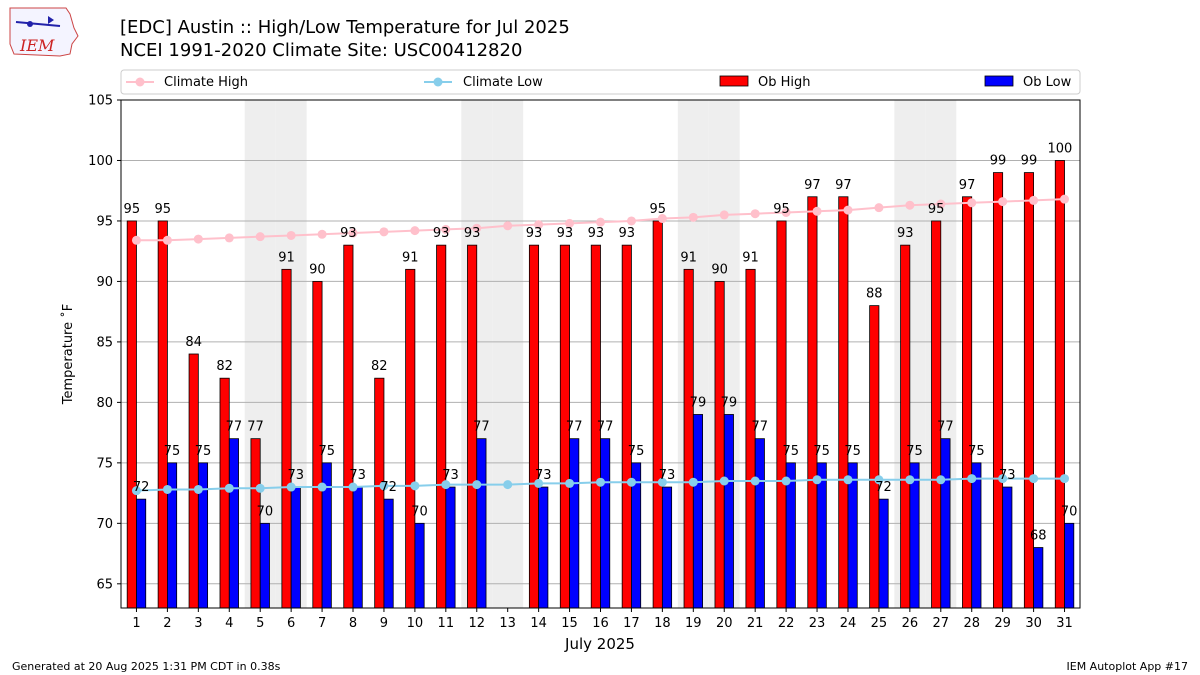  What do you see at coordinates (100, 161) in the screenshot?
I see `y-tick-label: 100` at bounding box center [100, 161].